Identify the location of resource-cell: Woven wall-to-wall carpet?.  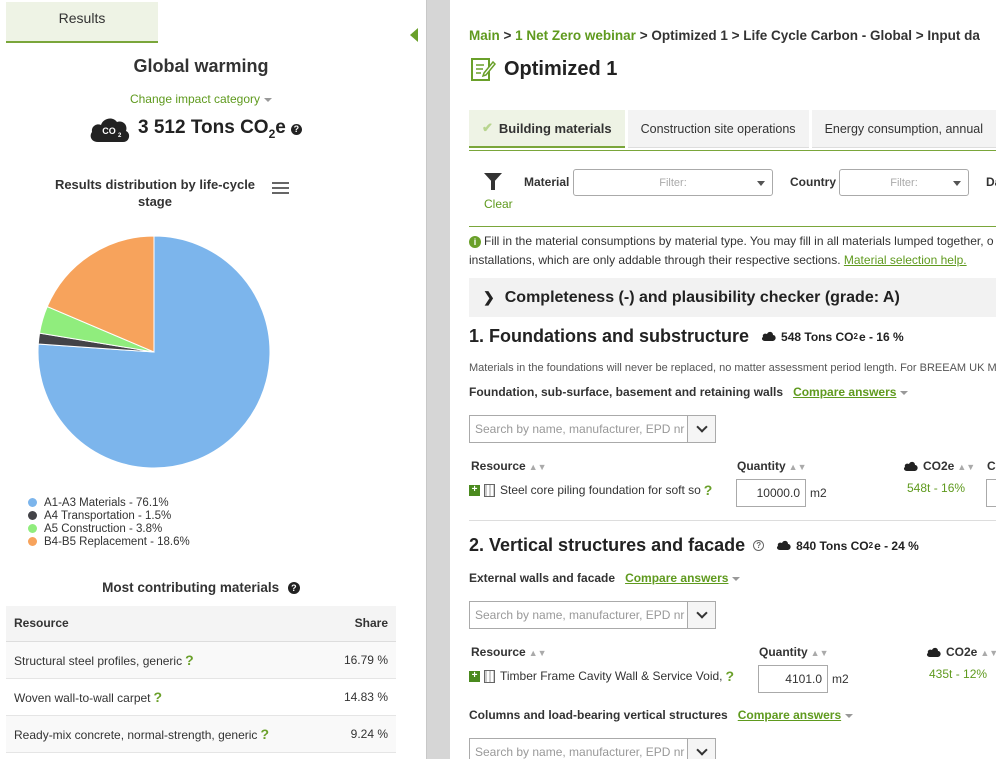
(166, 697).